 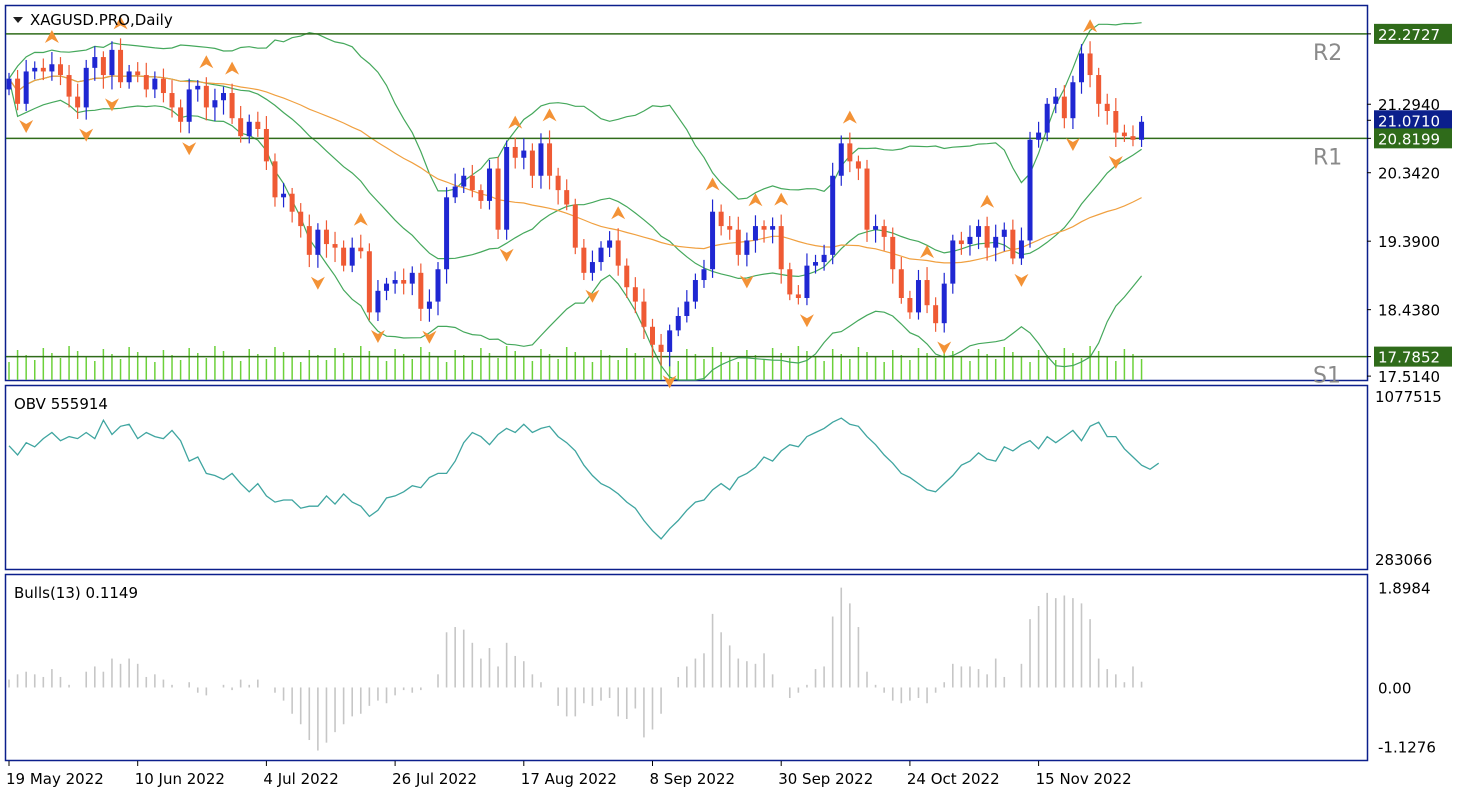 I want to click on x-tick-label: 26 Jul 2022, so click(x=434, y=779).